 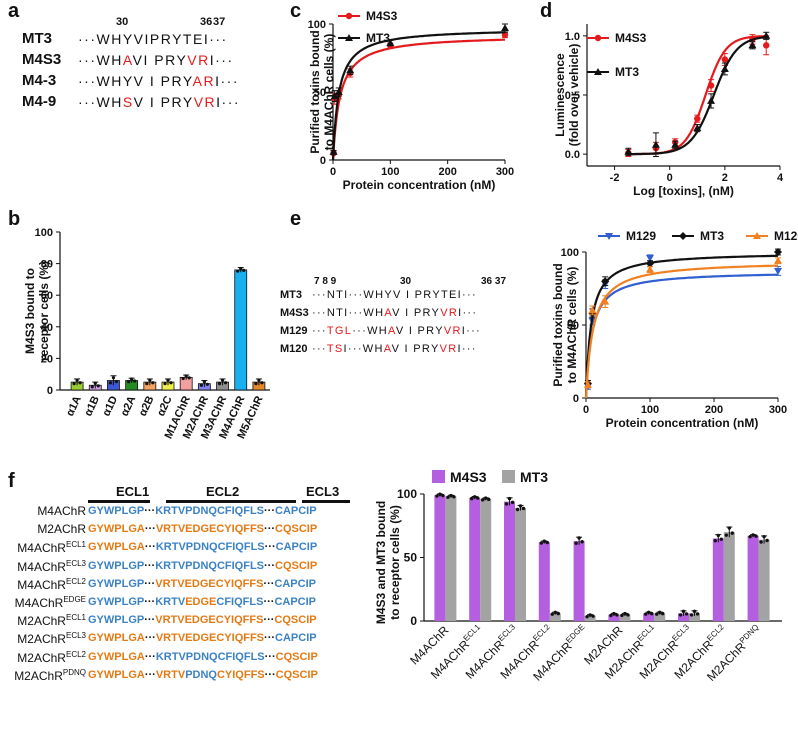 What do you see at coordinates (296, 219) in the screenshot?
I see `panel-label-e: e` at bounding box center [296, 219].